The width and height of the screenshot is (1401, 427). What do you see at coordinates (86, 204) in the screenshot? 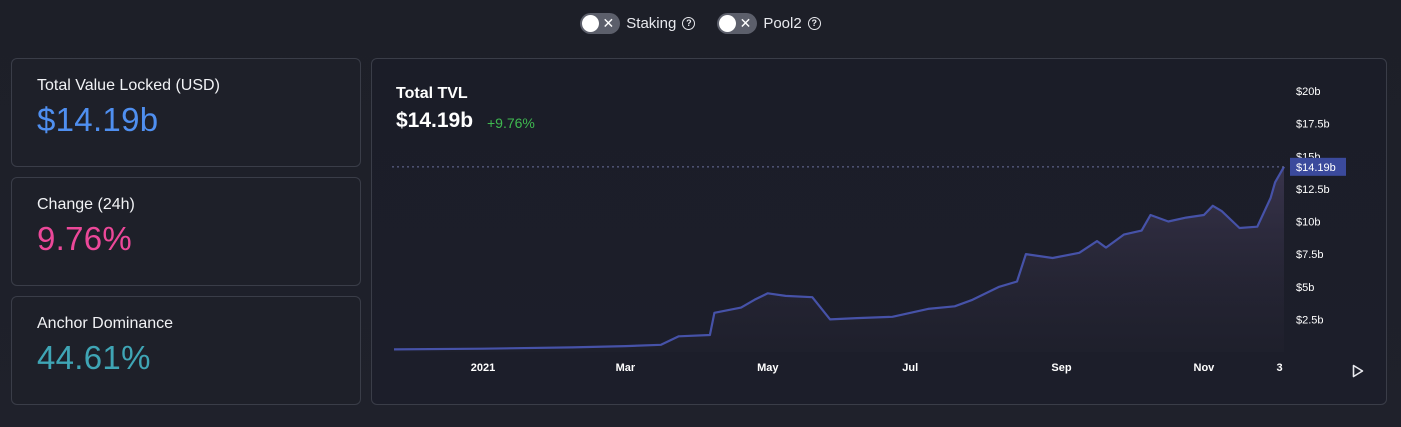
I see `change-label: Change (24h)` at bounding box center [86, 204].